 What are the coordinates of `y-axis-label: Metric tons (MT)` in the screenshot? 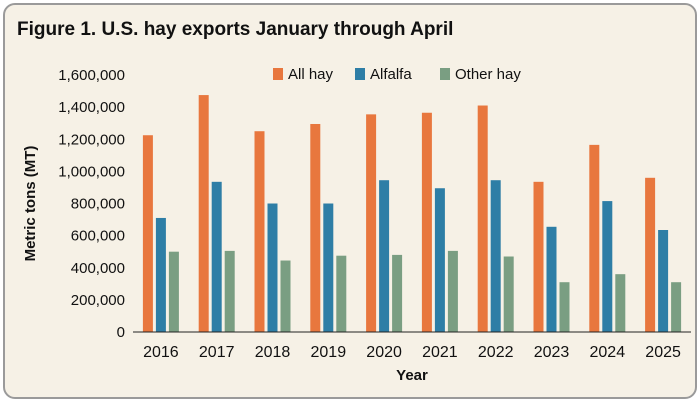 It's located at (30, 204).